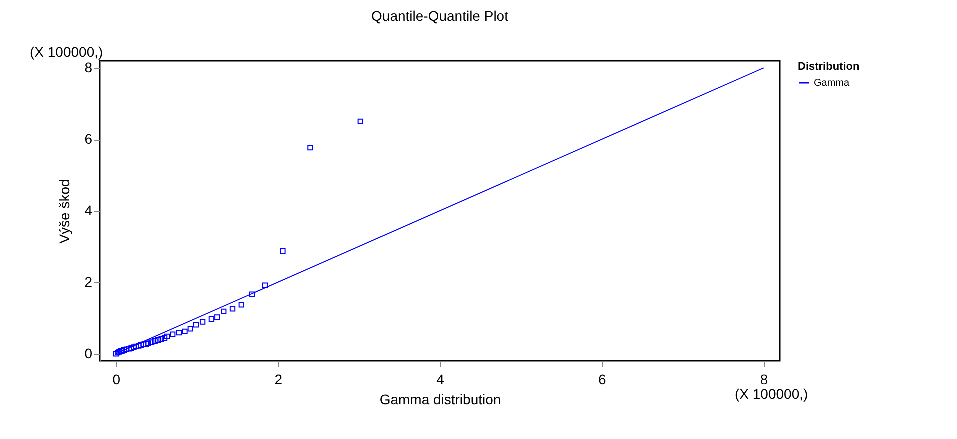 The width and height of the screenshot is (957, 439). Describe the element at coordinates (88, 139) in the screenshot. I see `y-tick-label: 6` at that location.